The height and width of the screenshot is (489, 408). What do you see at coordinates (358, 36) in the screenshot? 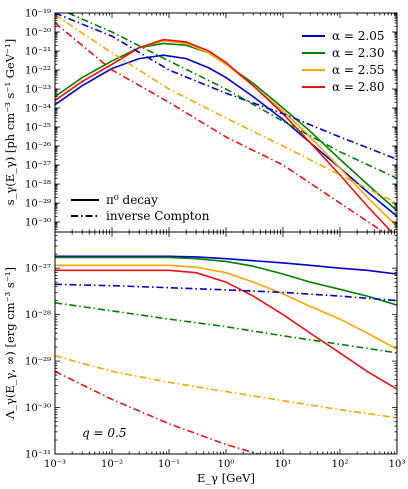
I see `legend-alpha-label: α = 2.05` at bounding box center [358, 36].